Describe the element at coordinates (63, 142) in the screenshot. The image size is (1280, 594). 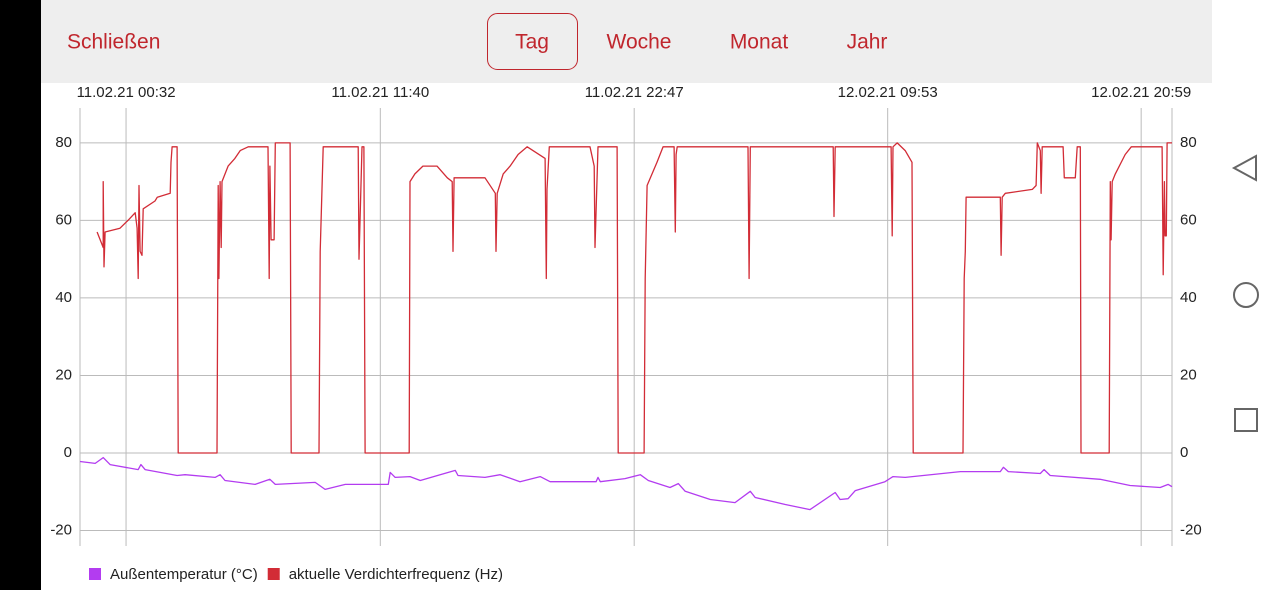
I see `y-tick-label: 80` at that location.